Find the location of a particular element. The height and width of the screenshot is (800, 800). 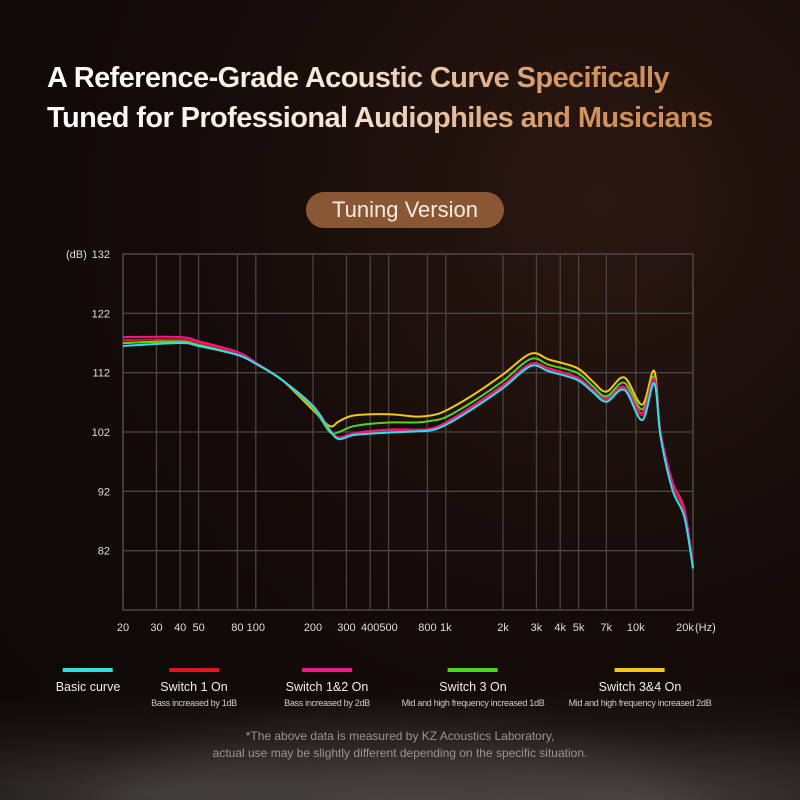

x-tick-label: 7k is located at coordinates (607, 628).